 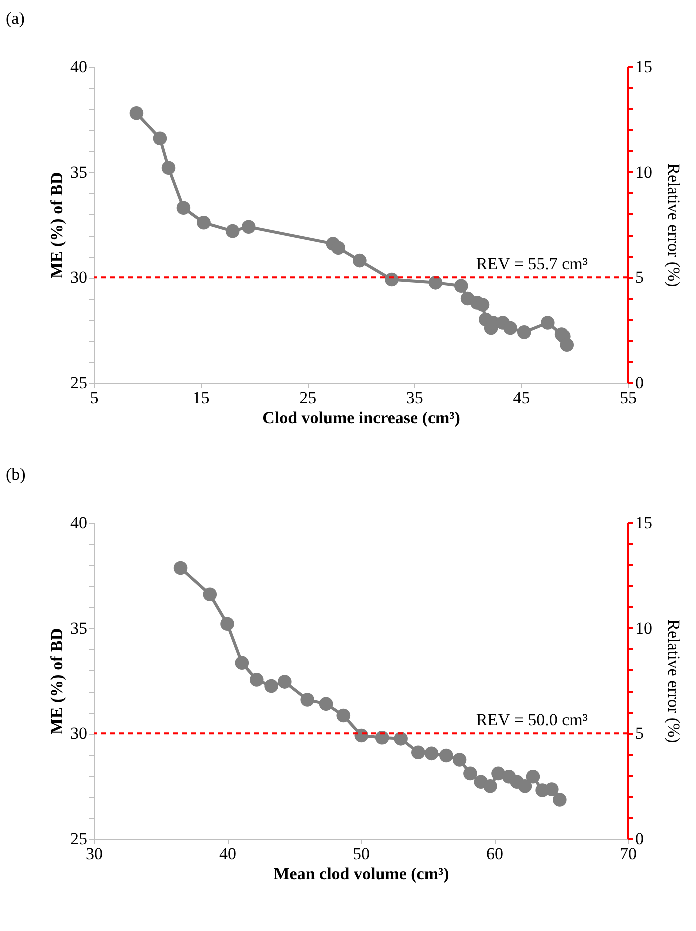 What do you see at coordinates (201, 398) in the screenshot?
I see `x-tick-label: 15` at bounding box center [201, 398].